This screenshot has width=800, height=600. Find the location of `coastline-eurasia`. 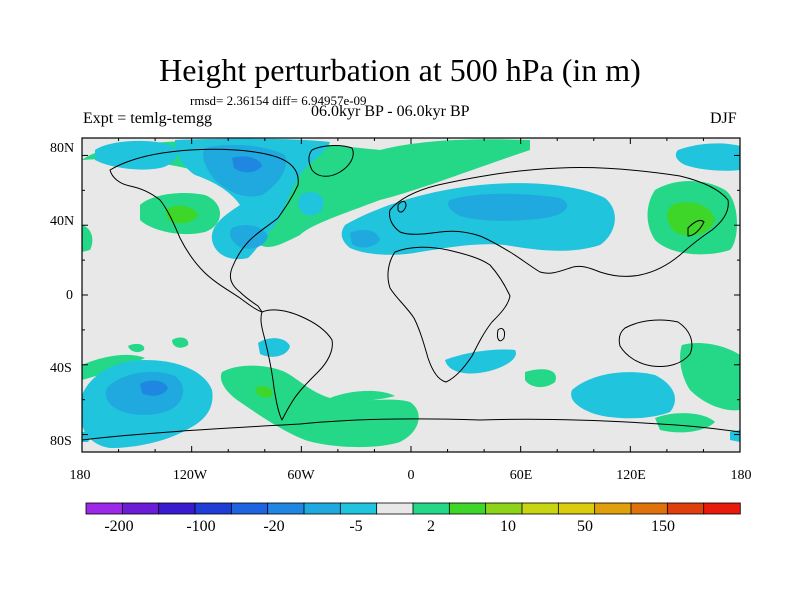

coastline-eurasia is located at coordinates (559, 221).